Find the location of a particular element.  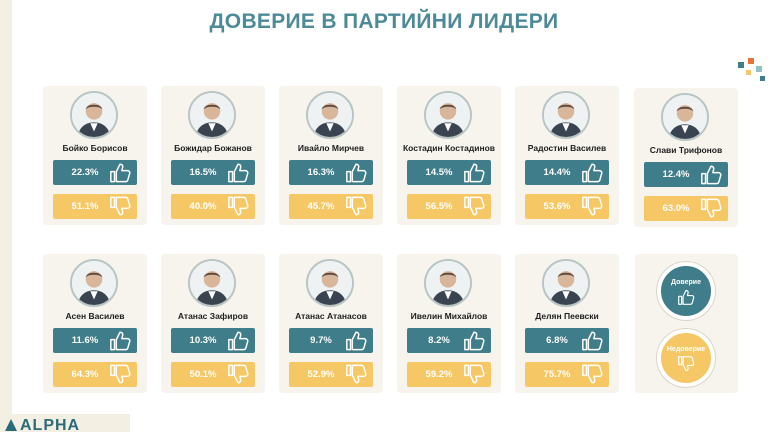

trust-value: 6.8% is located at coordinates (557, 340).